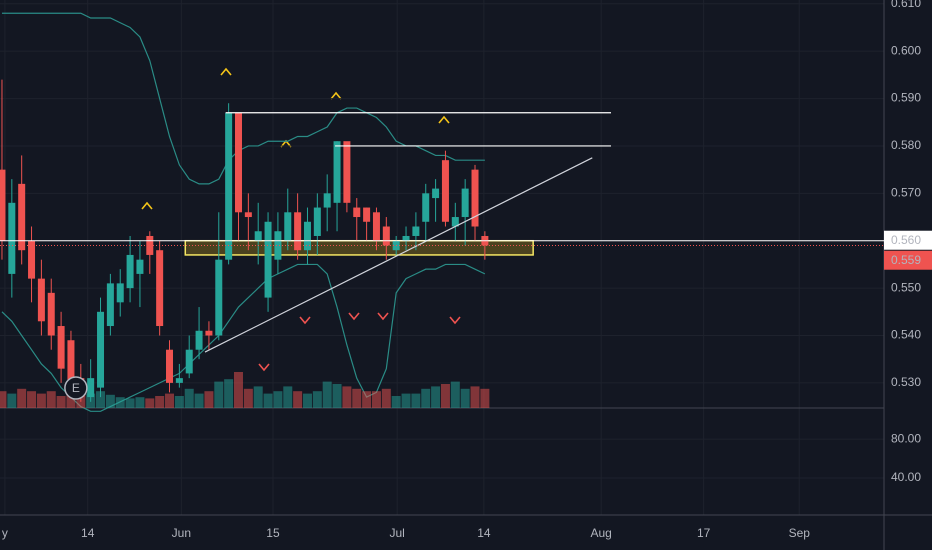  Describe the element at coordinates (906, 335) in the screenshot. I see `y-tick-label: 0.540` at that location.